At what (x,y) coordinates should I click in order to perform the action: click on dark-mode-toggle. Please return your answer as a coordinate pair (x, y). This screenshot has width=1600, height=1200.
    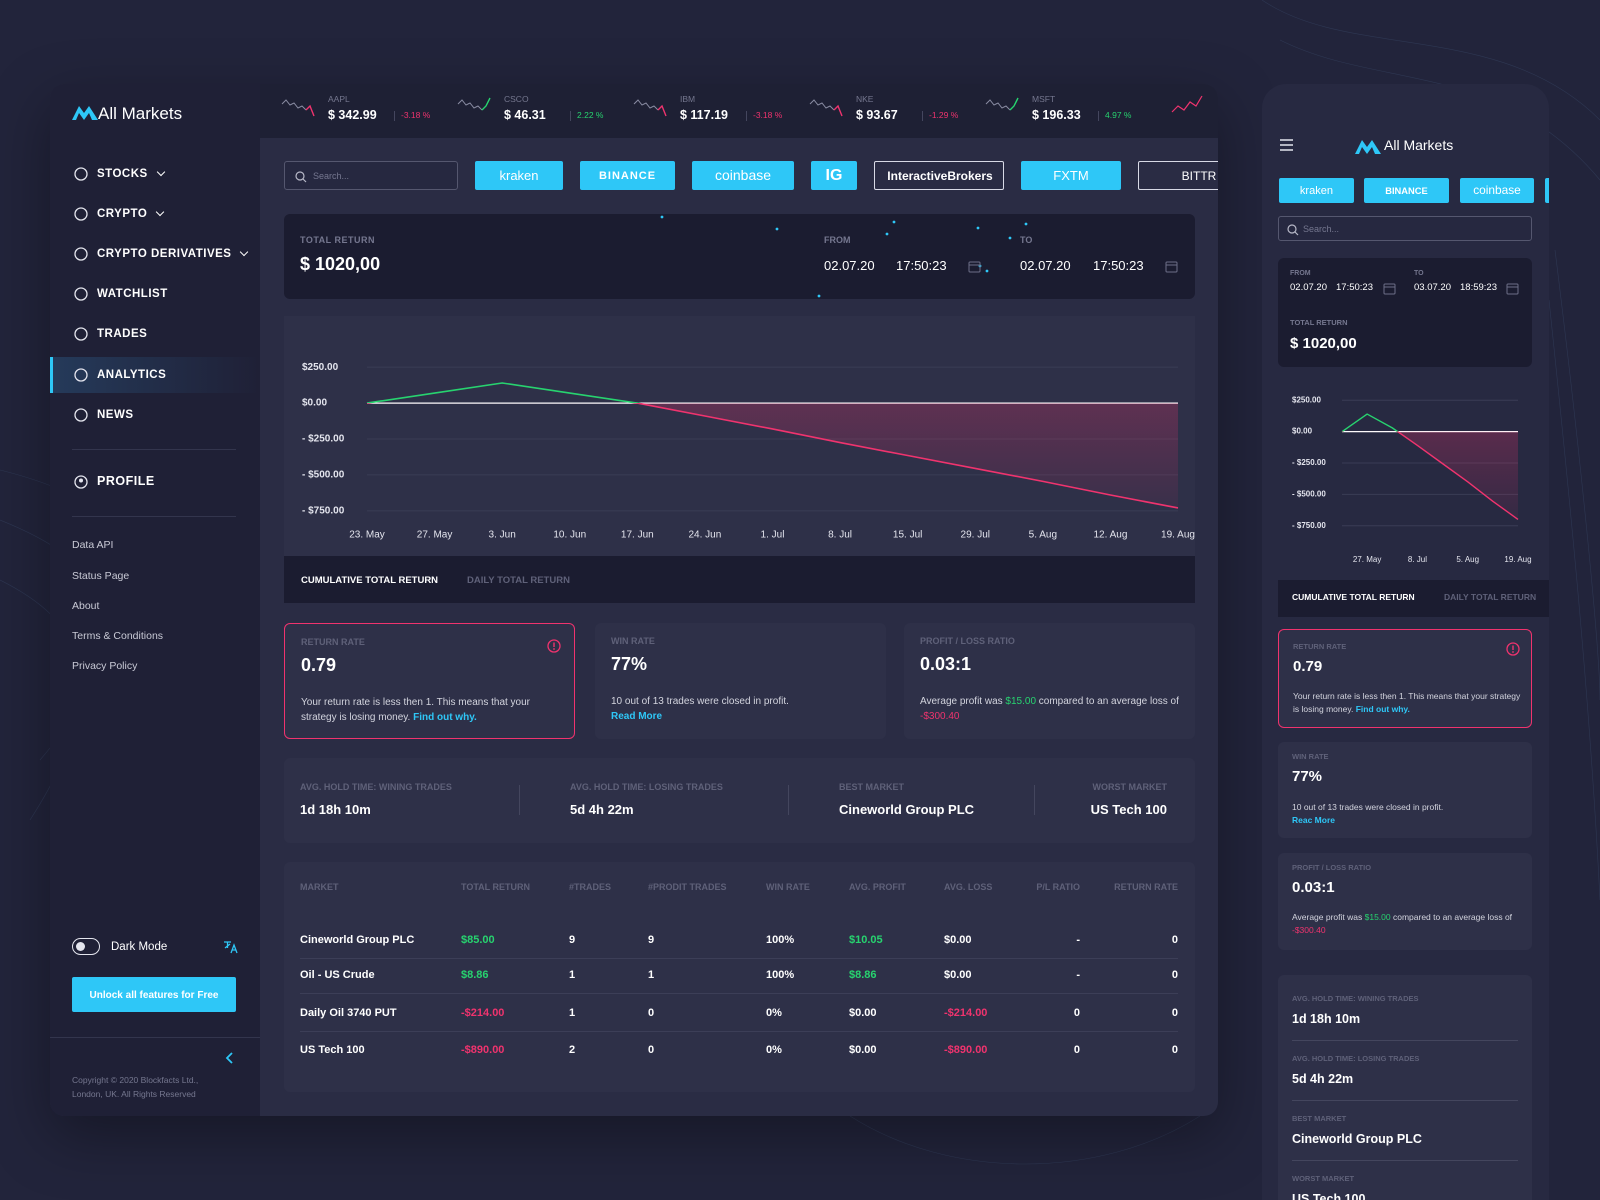
    Looking at the image, I should click on (86, 946).